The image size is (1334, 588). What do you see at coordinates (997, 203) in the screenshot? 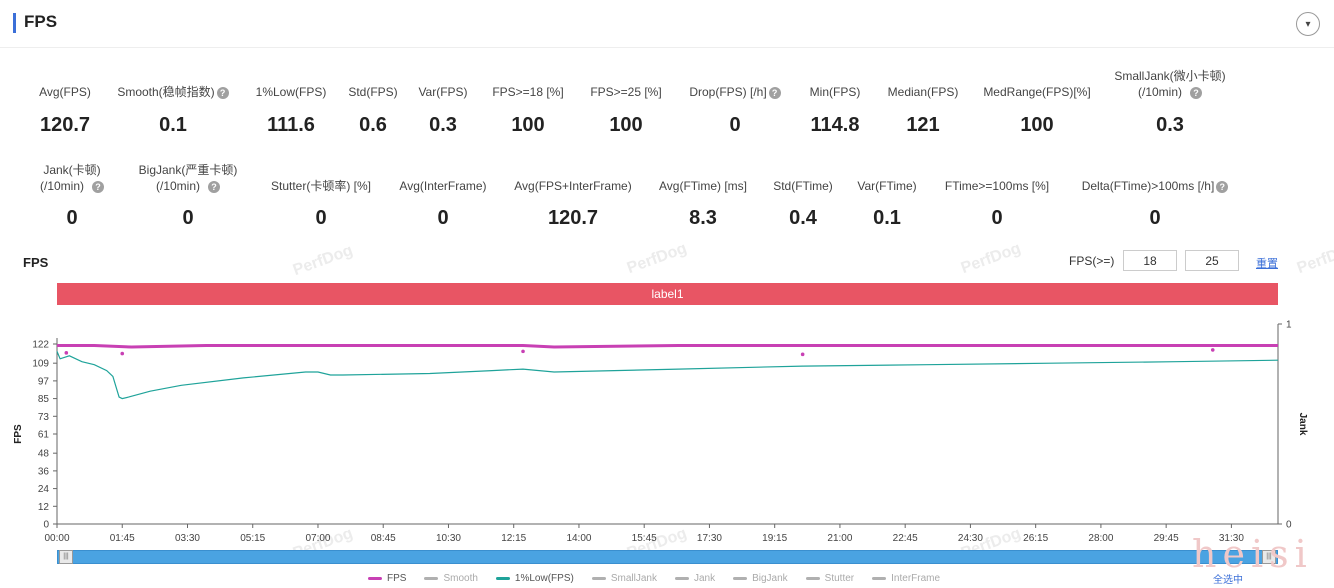
I see `metric-item: FTime>=100ms [%] 0` at bounding box center [997, 203].